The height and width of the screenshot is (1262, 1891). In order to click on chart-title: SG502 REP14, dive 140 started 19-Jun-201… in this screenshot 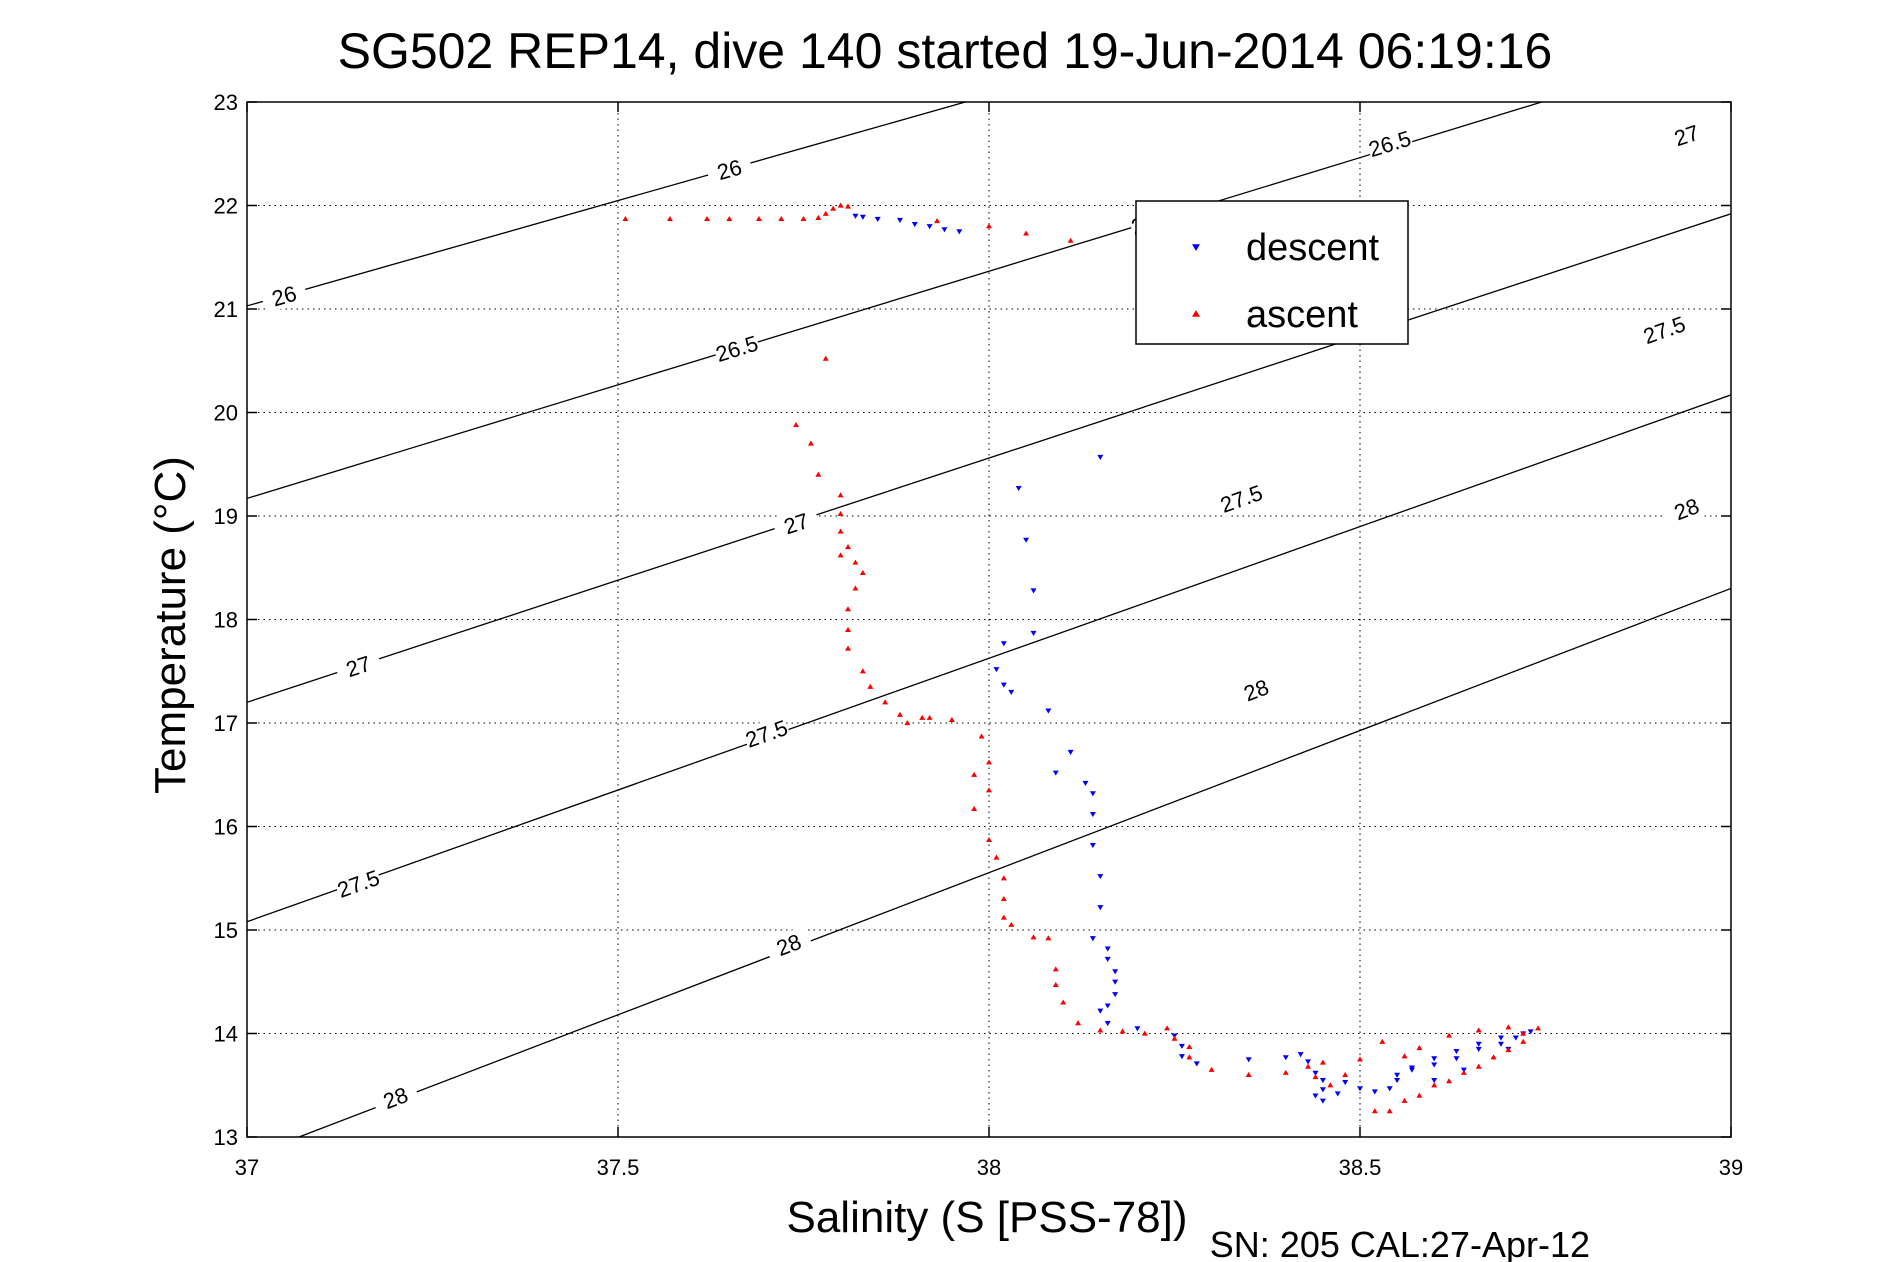, I will do `click(945, 51)`.